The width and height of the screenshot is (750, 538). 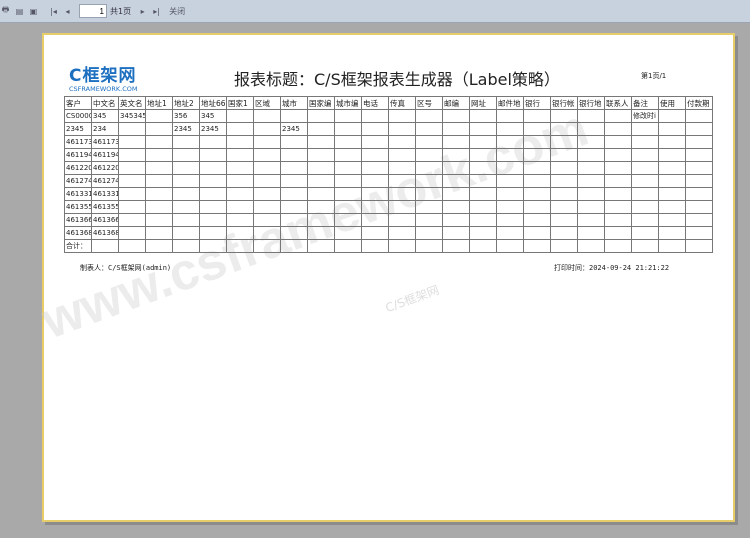 What do you see at coordinates (19, 11) in the screenshot?
I see `page-setup-icon: ▤` at bounding box center [19, 11].